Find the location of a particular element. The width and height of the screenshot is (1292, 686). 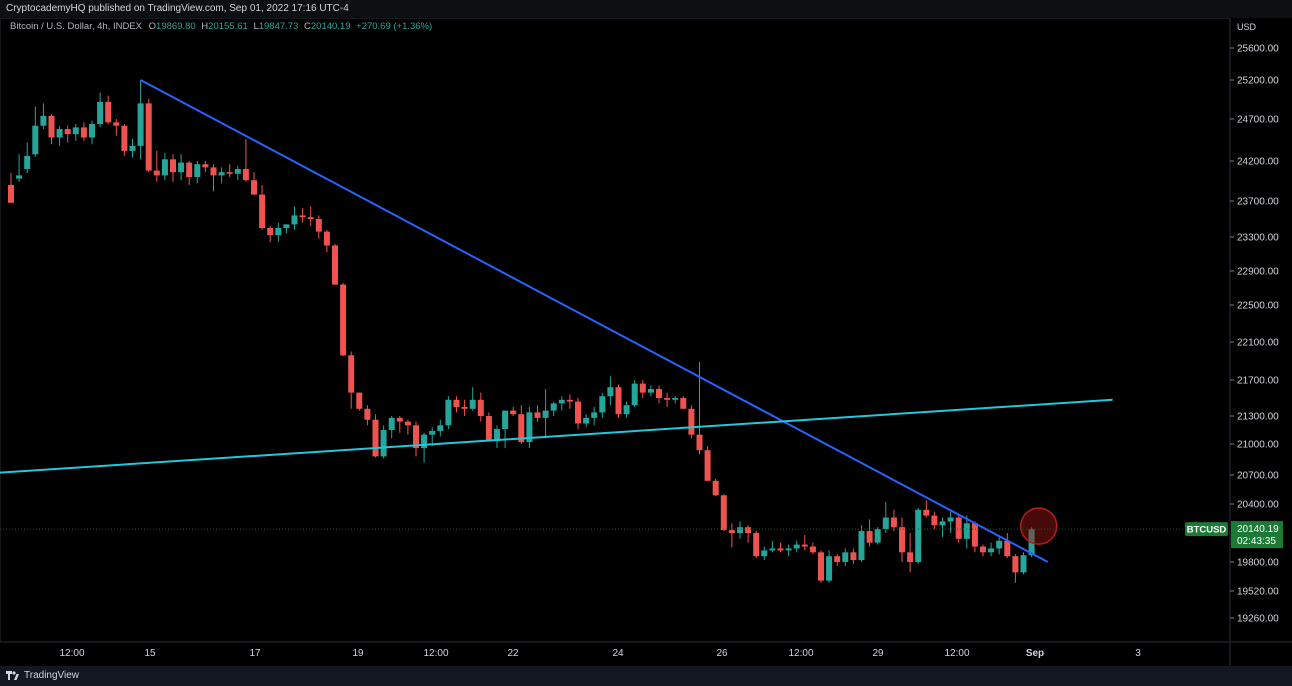

tradingview-logo: TradingView is located at coordinates (42, 676).